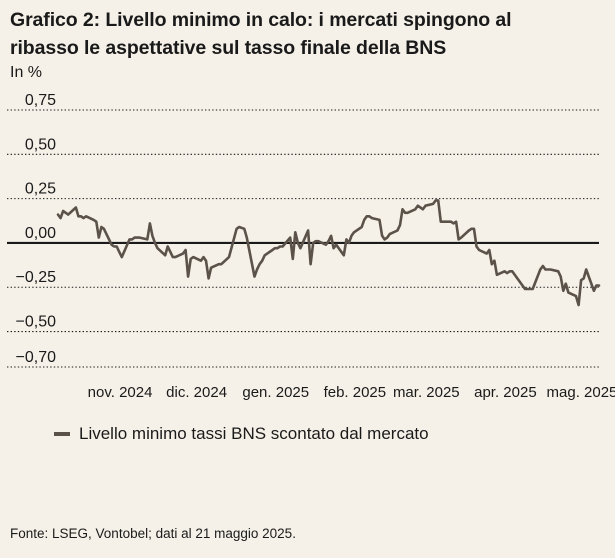 This screenshot has width=615, height=558. What do you see at coordinates (36, 277) in the screenshot?
I see `y-tick-label-4: −0,25` at bounding box center [36, 277].